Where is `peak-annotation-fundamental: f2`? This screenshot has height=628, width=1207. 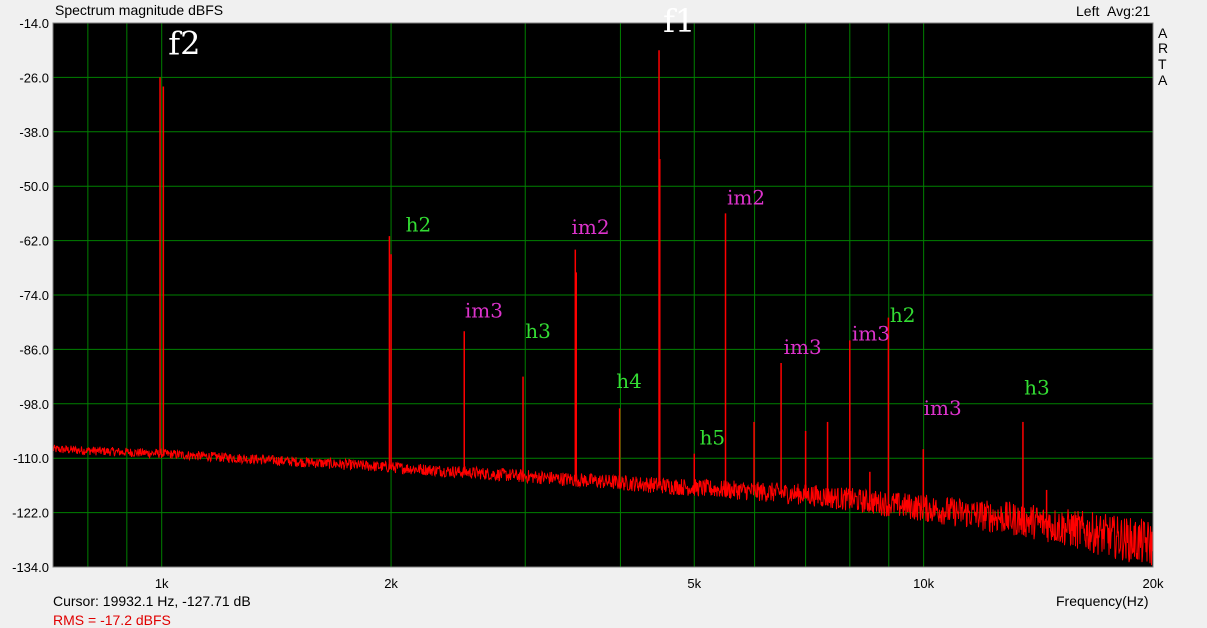
peak-annotation-fundamental: f2 is located at coordinates (184, 44).